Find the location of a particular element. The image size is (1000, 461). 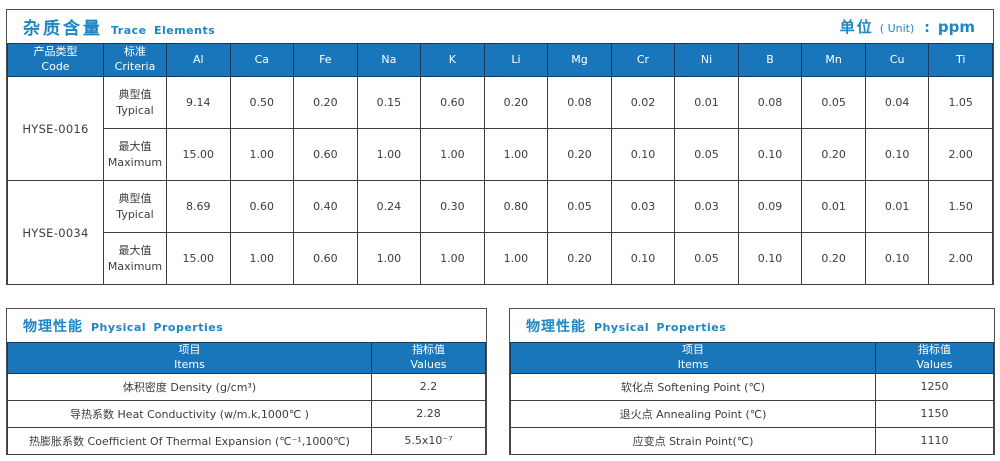

trace-title: 杂质含量 Trace Elements is located at coordinates (119, 26).